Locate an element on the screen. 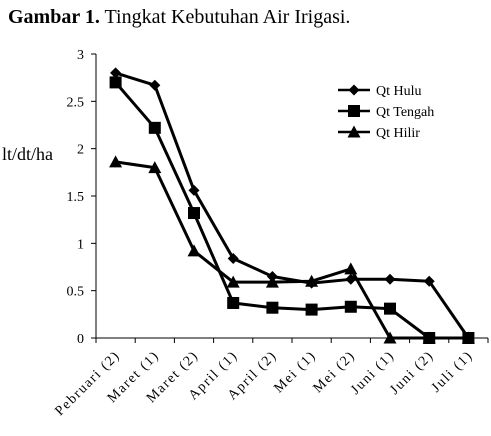 The height and width of the screenshot is (436, 491). x-tick-label: Pebruari (2) is located at coordinates (88, 383).